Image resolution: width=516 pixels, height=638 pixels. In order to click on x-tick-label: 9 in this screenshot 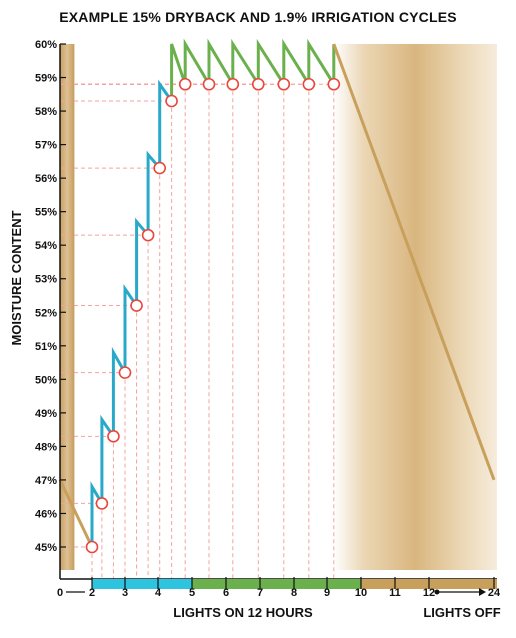, I will do `click(327, 593)`.